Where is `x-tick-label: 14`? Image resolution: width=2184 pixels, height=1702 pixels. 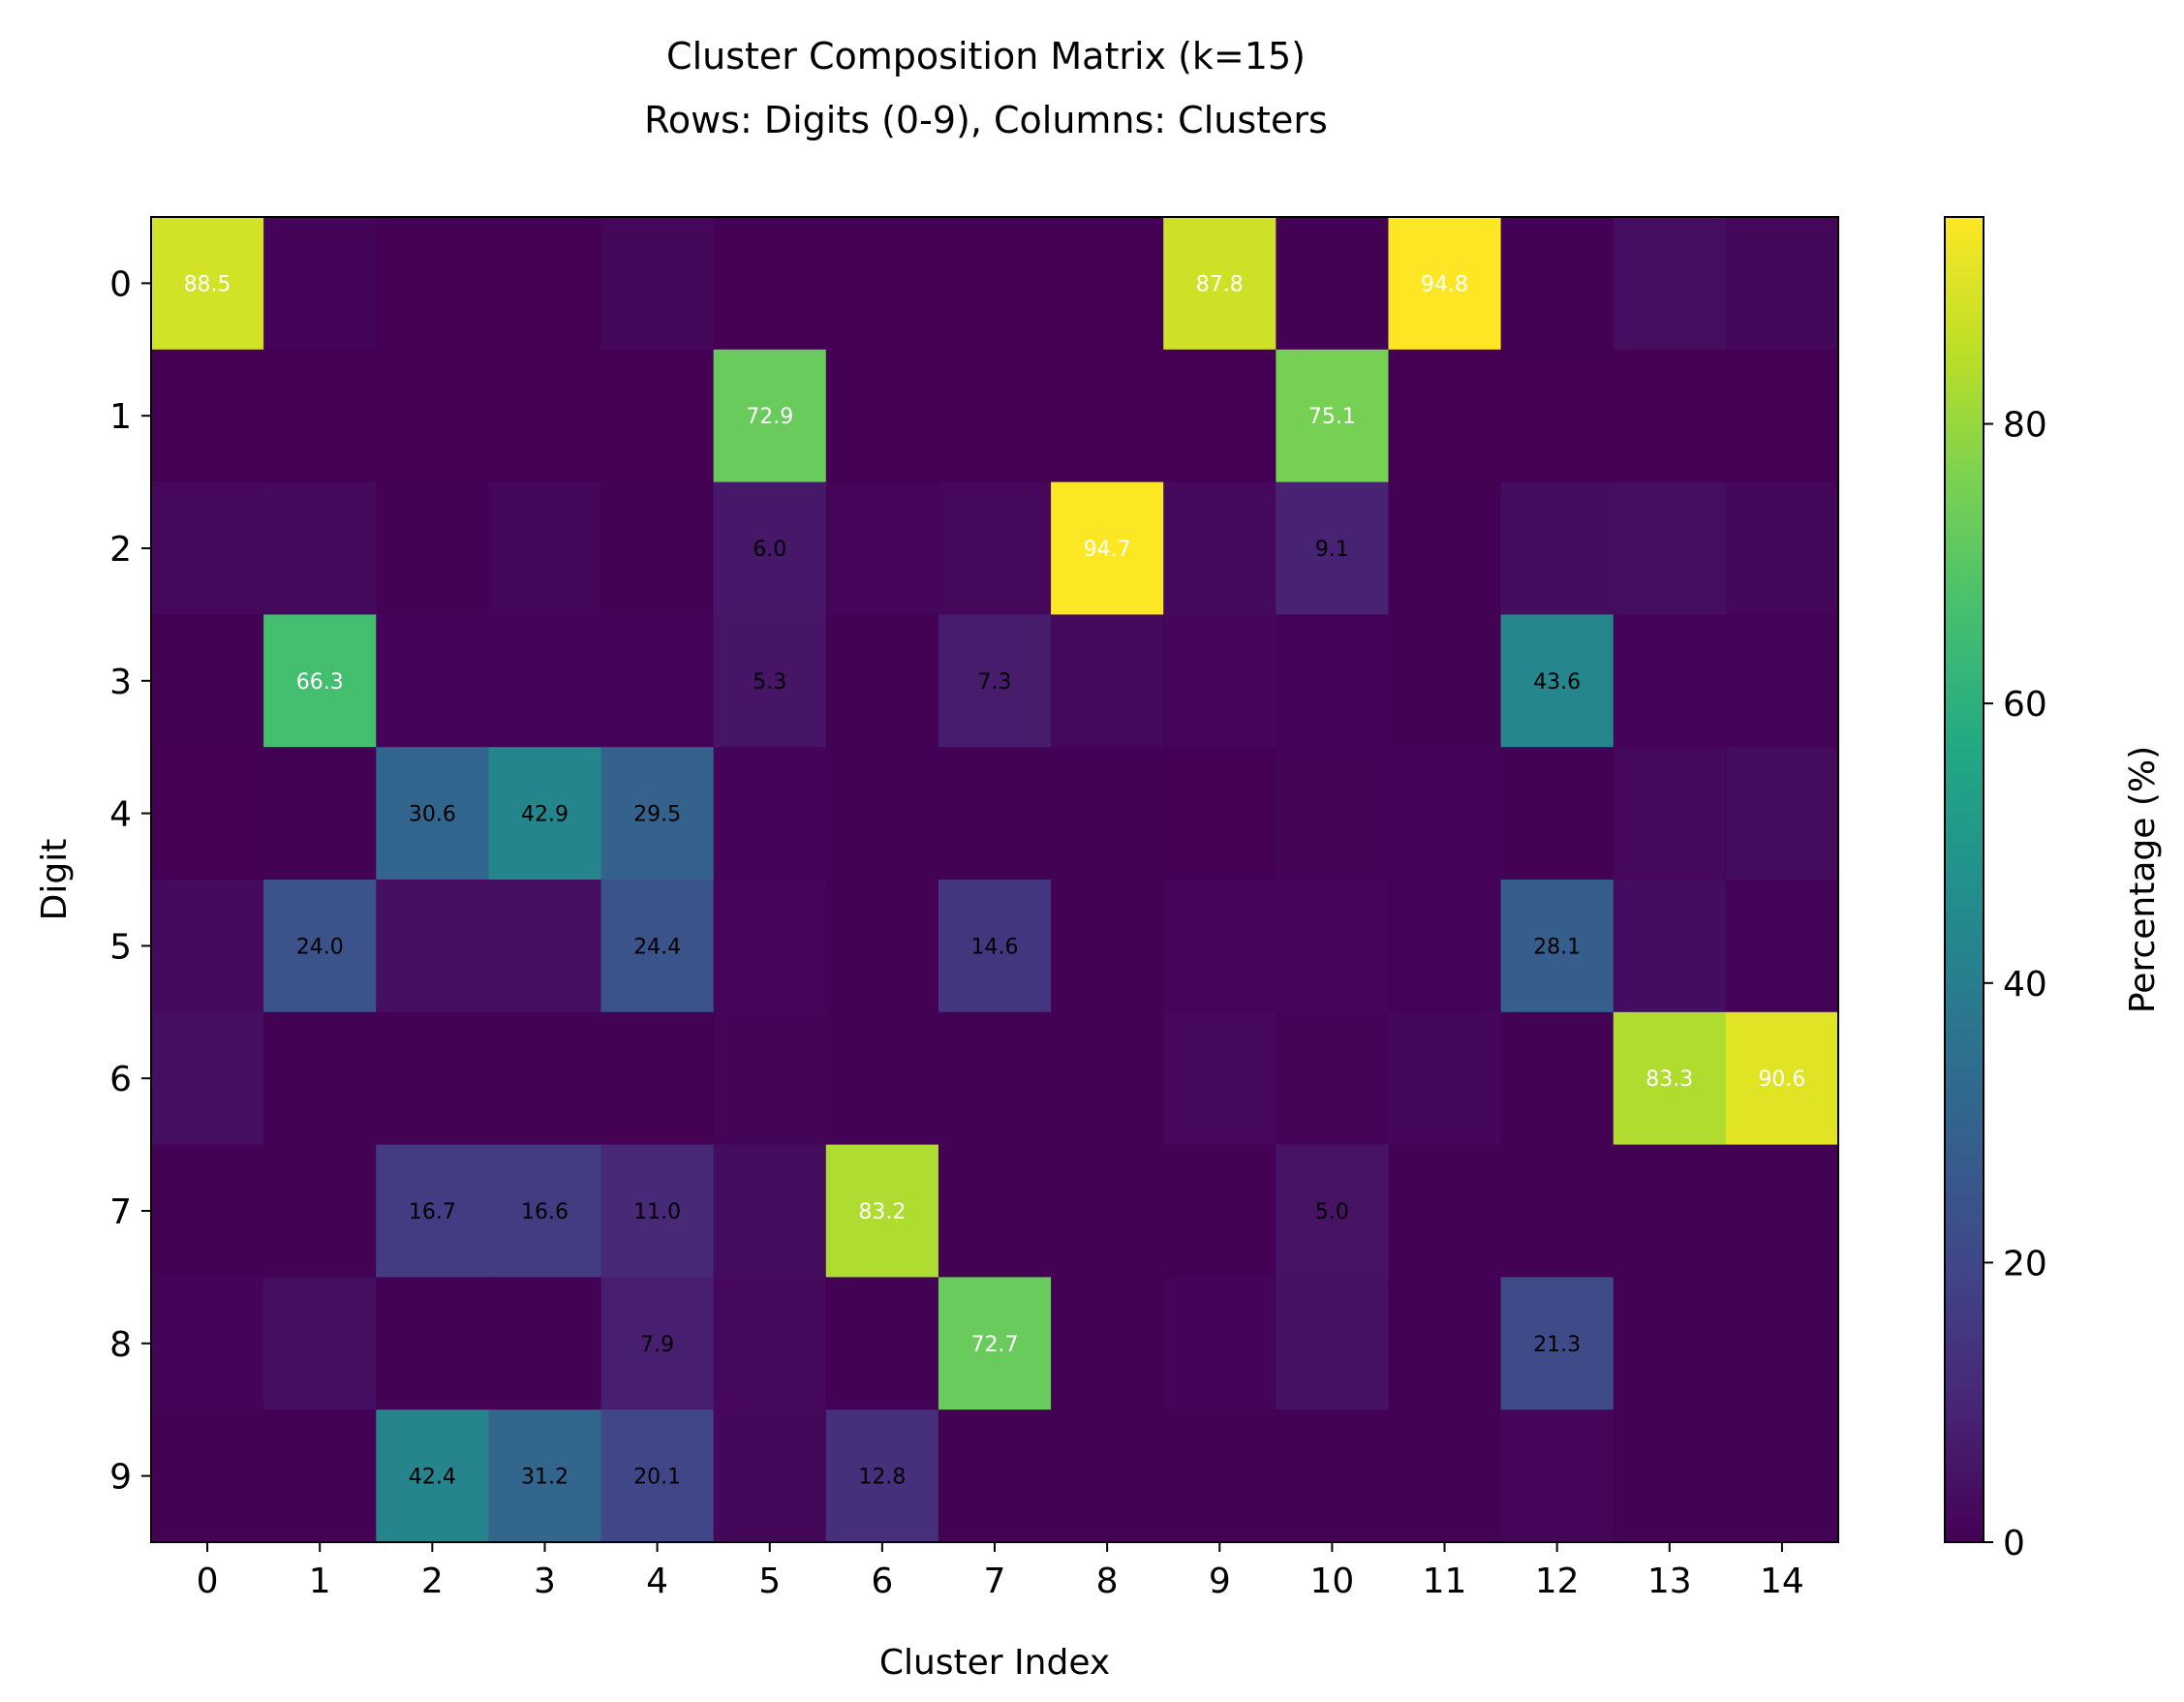 x-tick-label: 14 is located at coordinates (1782, 1581).